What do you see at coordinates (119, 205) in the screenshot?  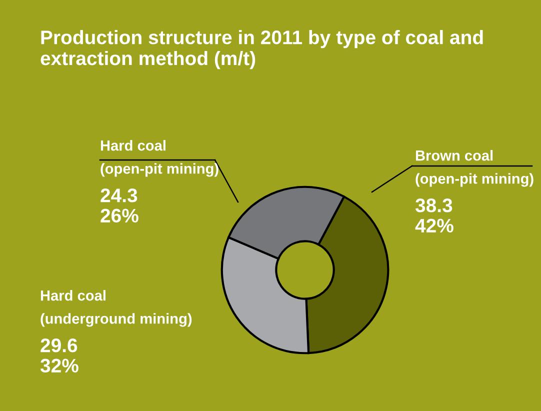 I see `data-label: 24.3 26%` at bounding box center [119, 205].